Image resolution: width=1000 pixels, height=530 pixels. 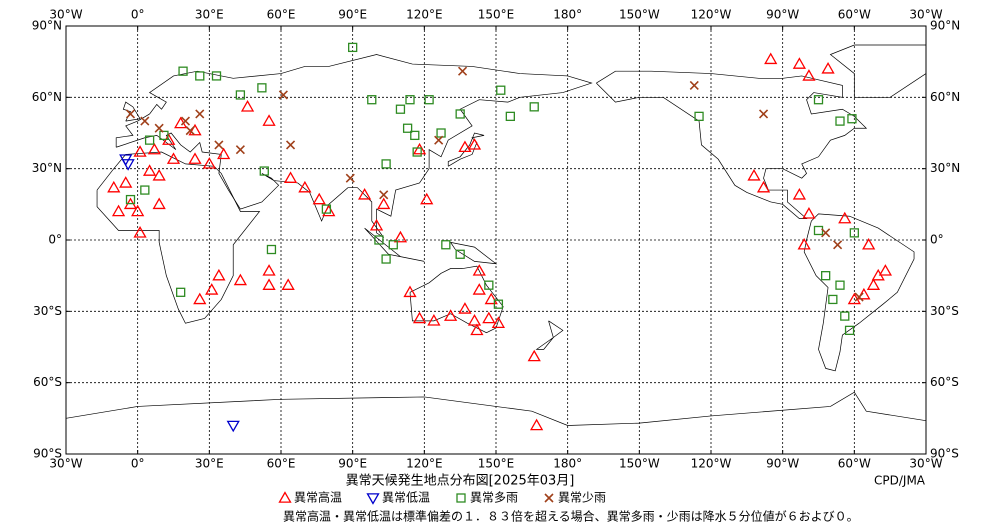 I want to click on y-tick-label: 60°S, so click(x=944, y=382).